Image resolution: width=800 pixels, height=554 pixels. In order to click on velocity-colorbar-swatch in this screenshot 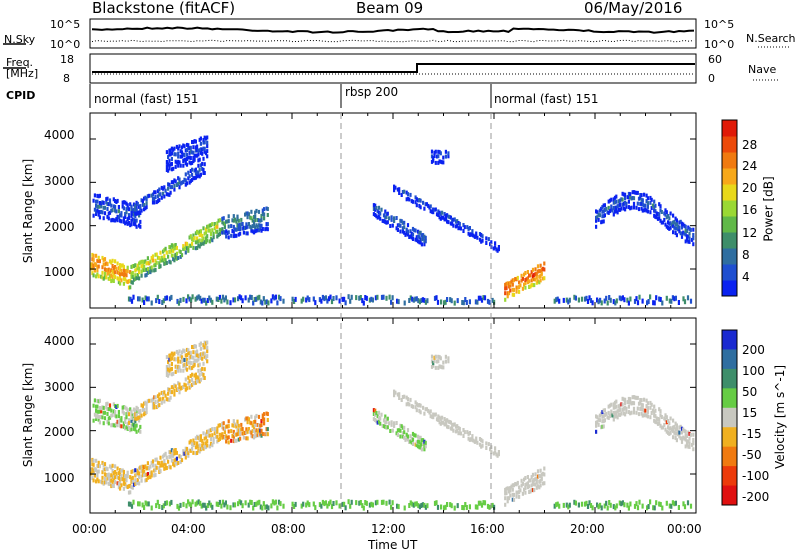, I will do `click(729, 340)`.